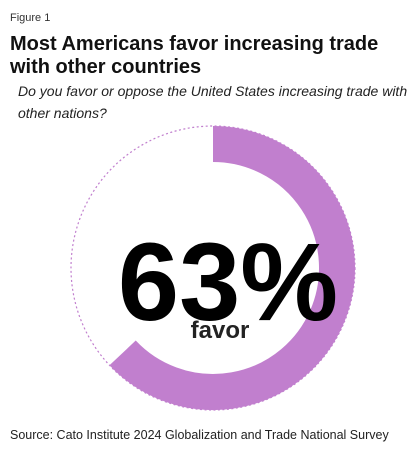 The image size is (417, 463). I want to click on figure-label: Figure 1, so click(30, 18).